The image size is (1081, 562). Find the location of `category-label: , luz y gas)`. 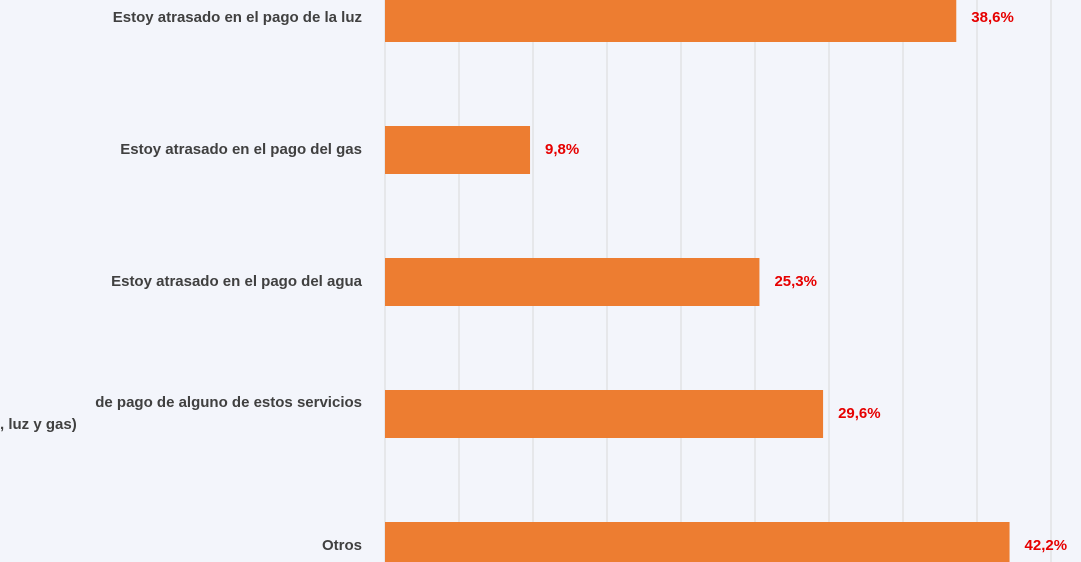

category-label: , luz y gas) is located at coordinates (38, 424).